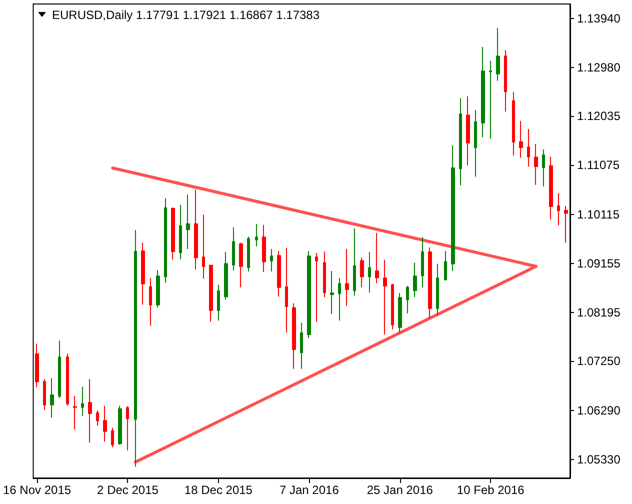 This screenshot has width=632, height=504. I want to click on y-tick-label: 1.11075, so click(598, 165).